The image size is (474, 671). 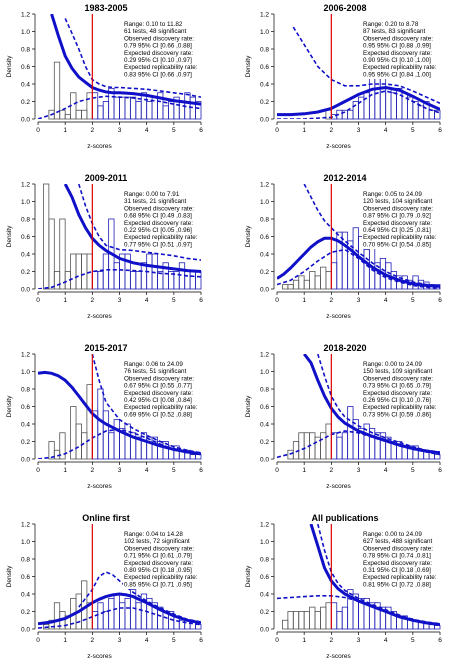 I want to click on stats-line: 0.95 95% CI [0.84 ,1.00], so click(x=397, y=74).